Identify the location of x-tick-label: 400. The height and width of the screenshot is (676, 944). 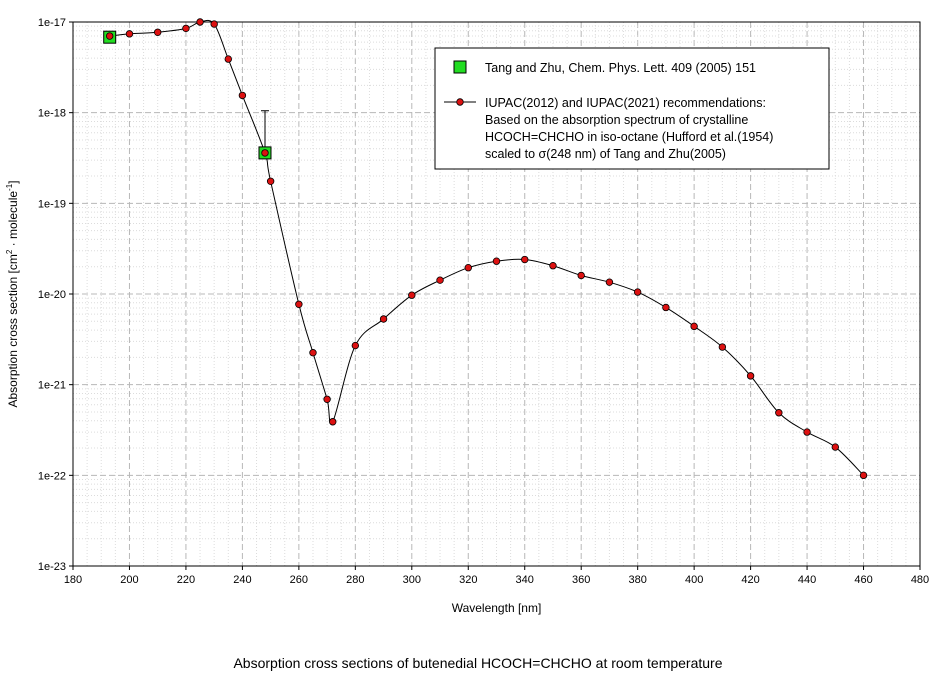
(694, 580).